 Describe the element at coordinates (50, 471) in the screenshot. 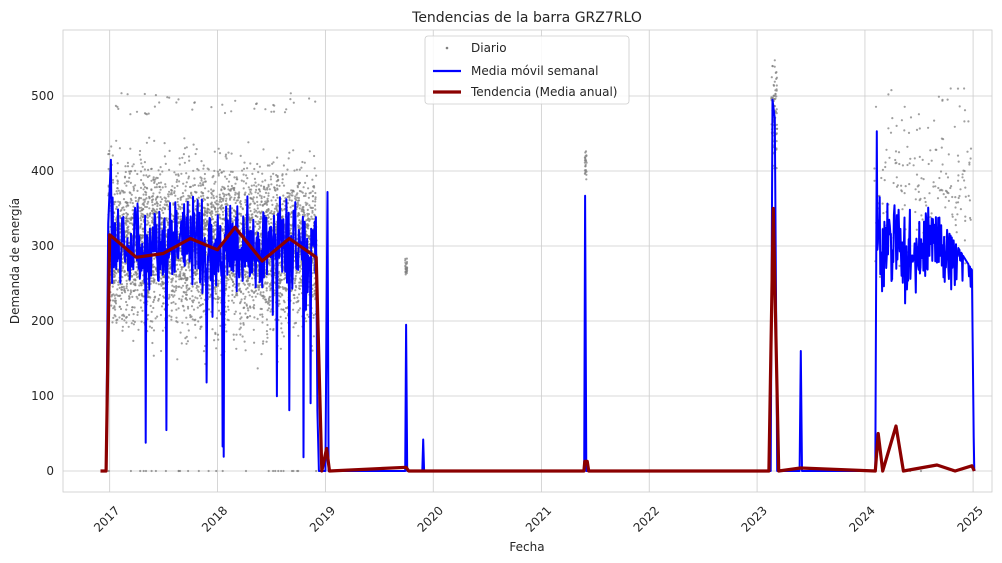

I see `y-tick-label: 0` at that location.